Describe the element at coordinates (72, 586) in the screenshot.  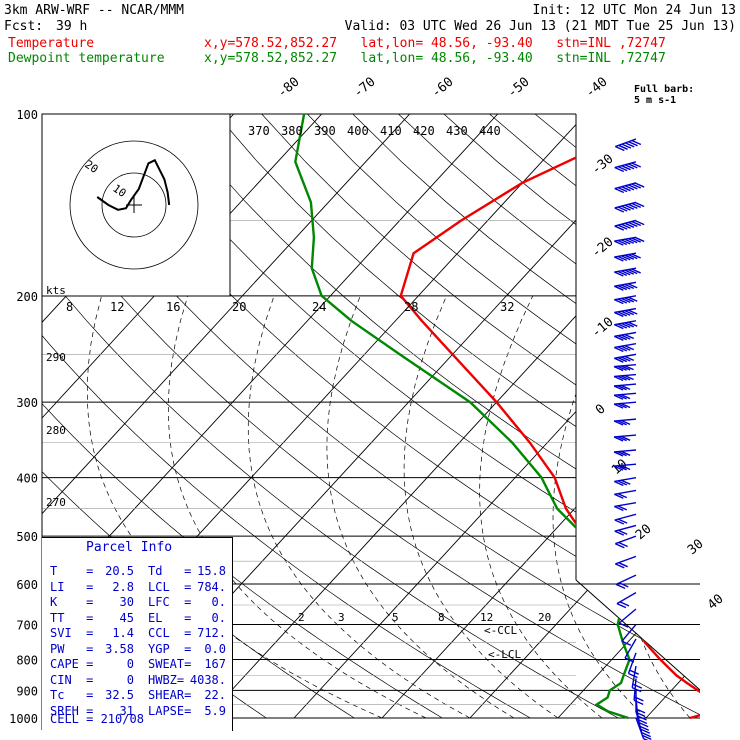
I see `parcel-key: LI =` at that location.